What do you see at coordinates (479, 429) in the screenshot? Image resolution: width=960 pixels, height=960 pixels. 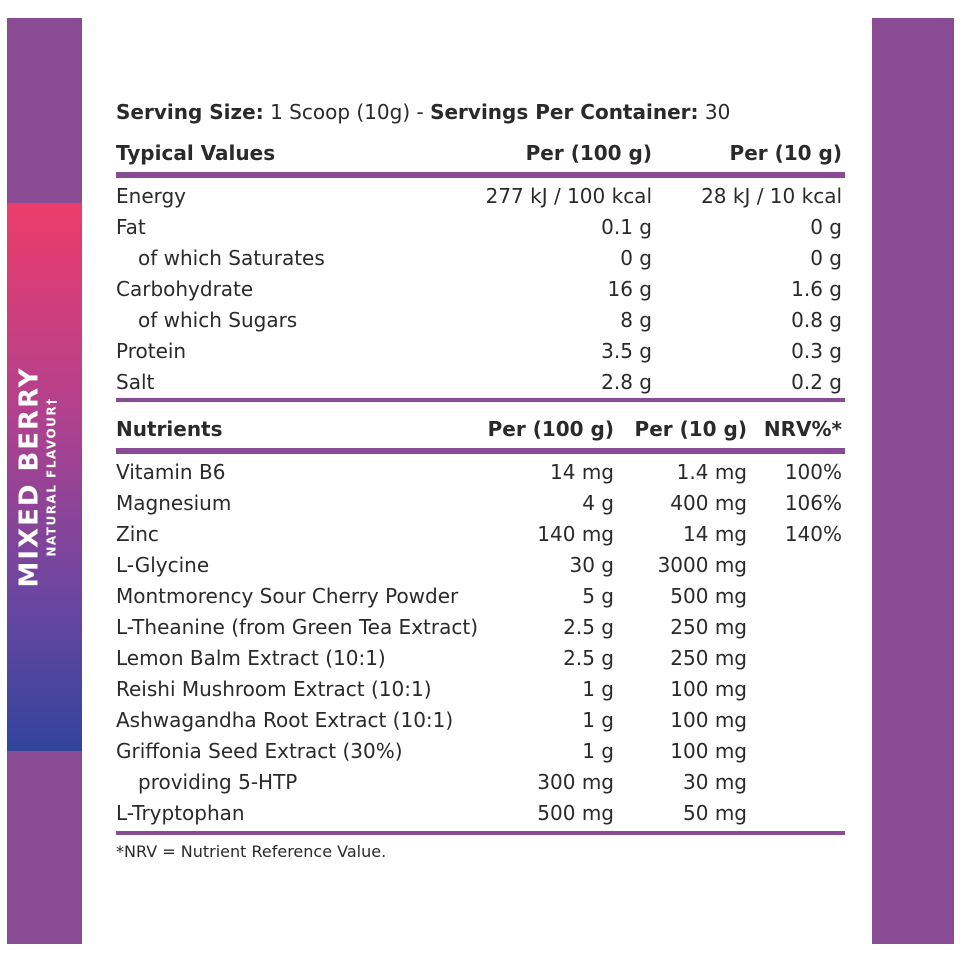 I see `nutrients-header: Nutrients Per (100 g) Per (10 g) NRV%*` at bounding box center [479, 429].